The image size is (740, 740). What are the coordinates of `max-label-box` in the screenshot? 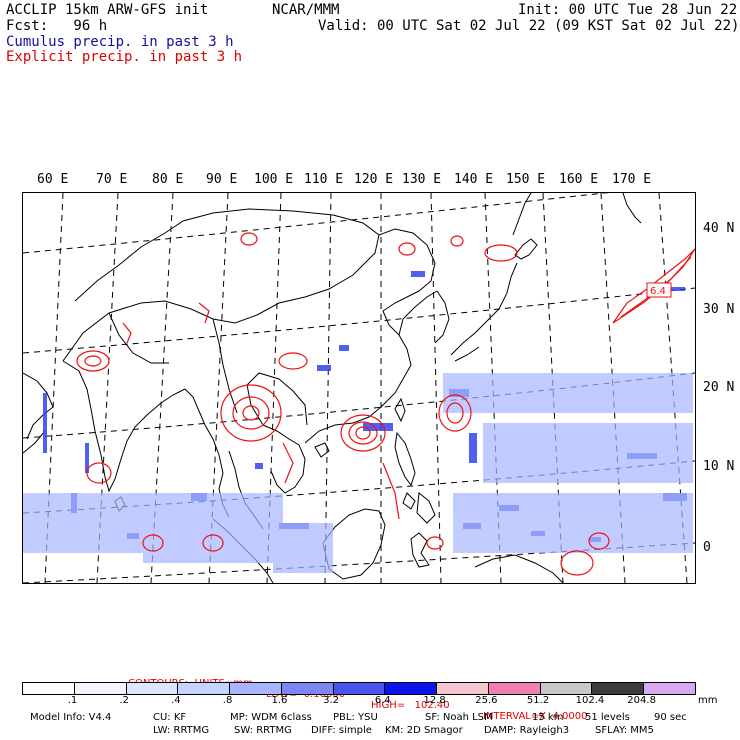 It's located at (659, 290).